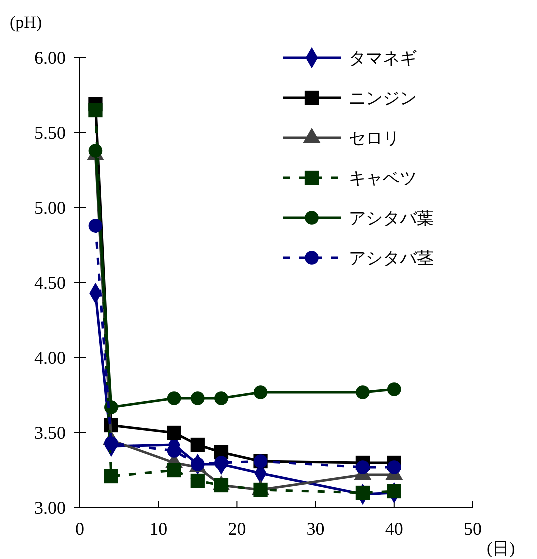 This screenshot has width=537, height=559. Describe the element at coordinates (237, 528) in the screenshot. I see `x-tick-label: 20` at that location.